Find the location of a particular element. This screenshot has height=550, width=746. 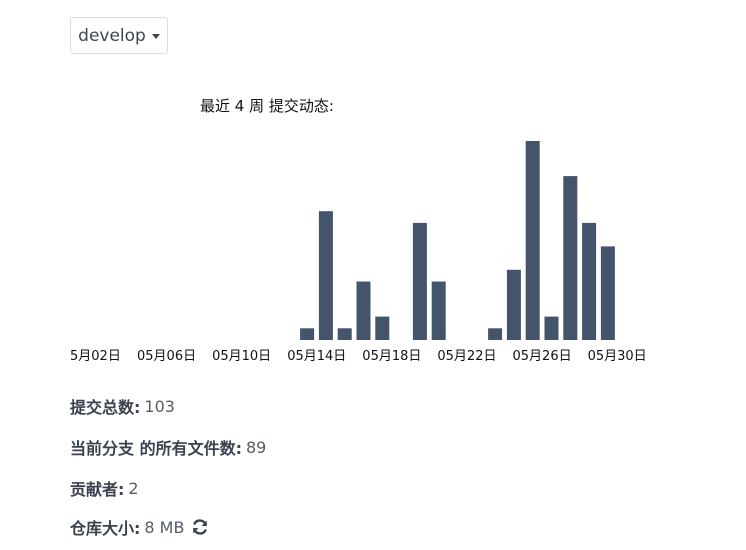

stat-contributors: 贡献者: 2 is located at coordinates (104, 488).